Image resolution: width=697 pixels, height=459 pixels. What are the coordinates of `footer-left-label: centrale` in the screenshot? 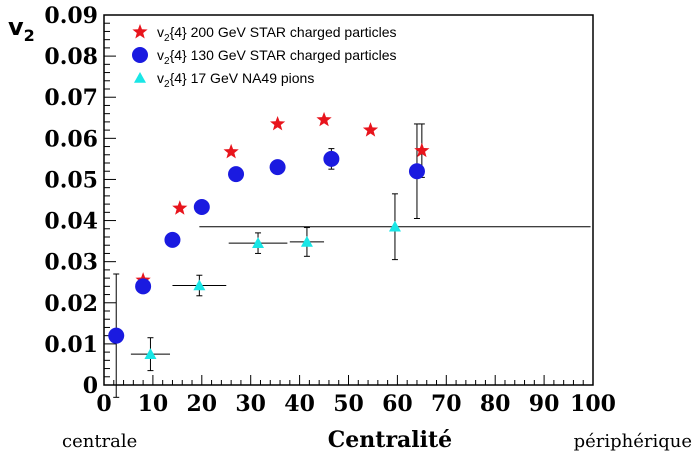 It's located at (99, 441).